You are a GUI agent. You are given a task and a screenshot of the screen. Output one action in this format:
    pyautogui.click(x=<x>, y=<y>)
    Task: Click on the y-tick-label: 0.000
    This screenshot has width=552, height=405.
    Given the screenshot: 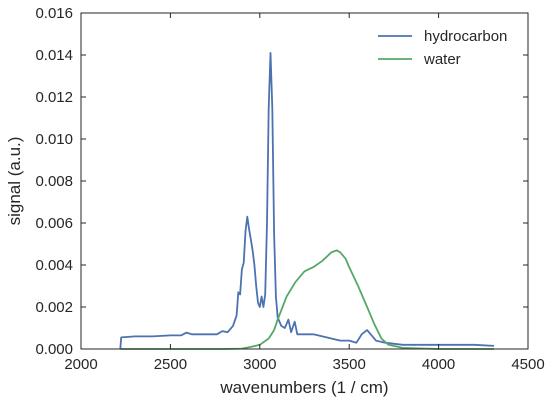 What is the action you would take?
    pyautogui.click(x=54, y=349)
    